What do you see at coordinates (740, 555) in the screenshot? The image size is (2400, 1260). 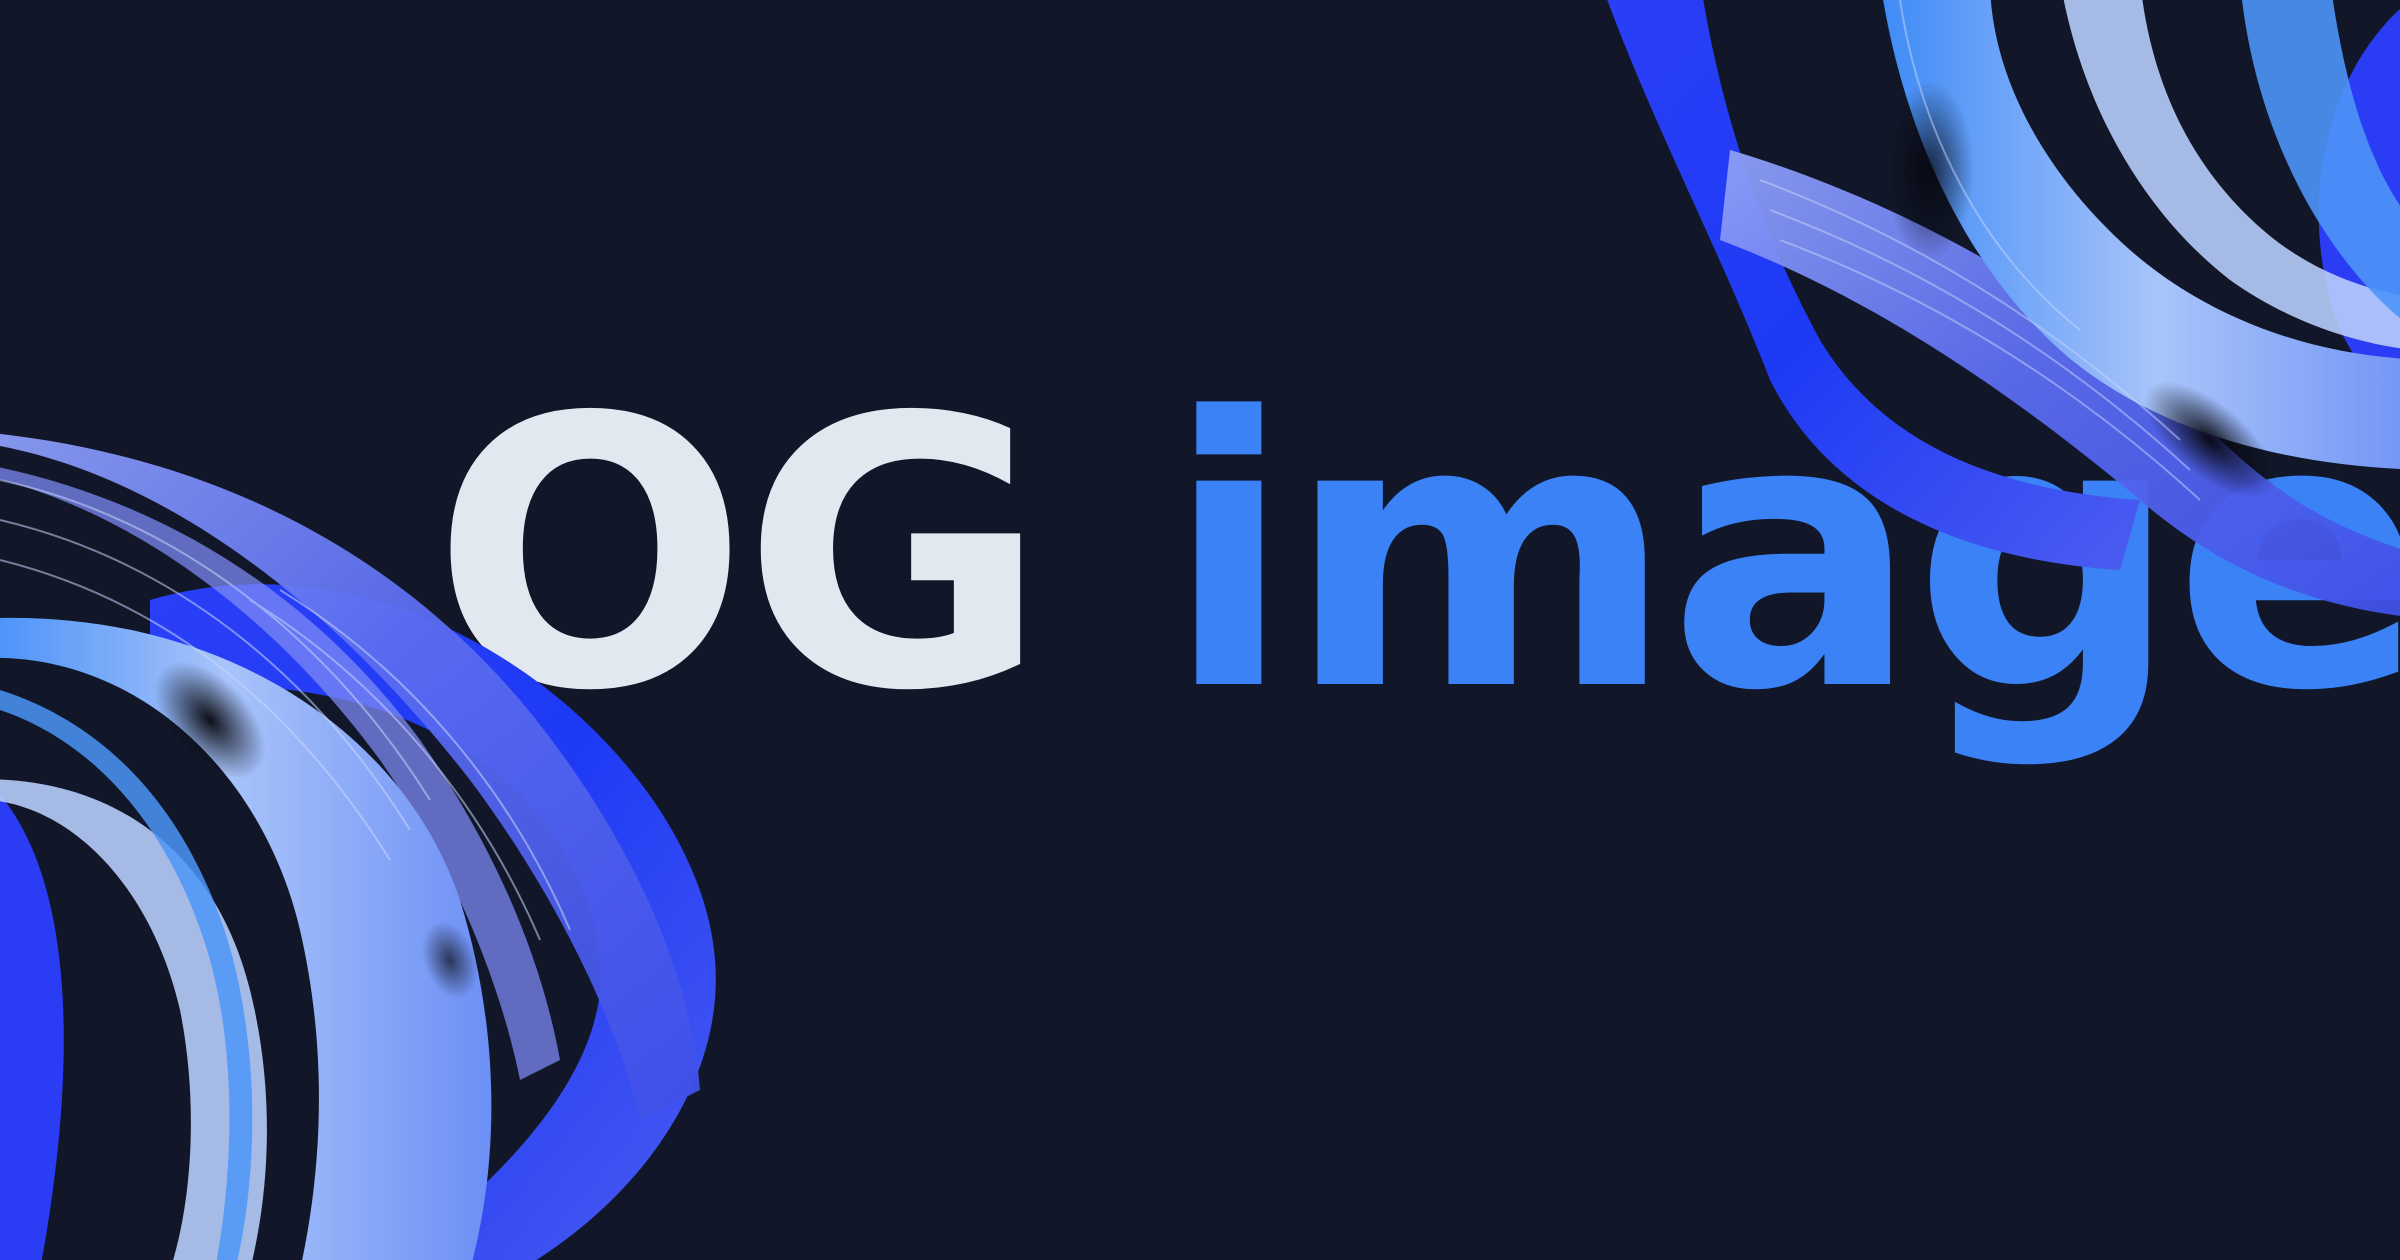 I see `headline-word-og: OG` at bounding box center [740, 555].